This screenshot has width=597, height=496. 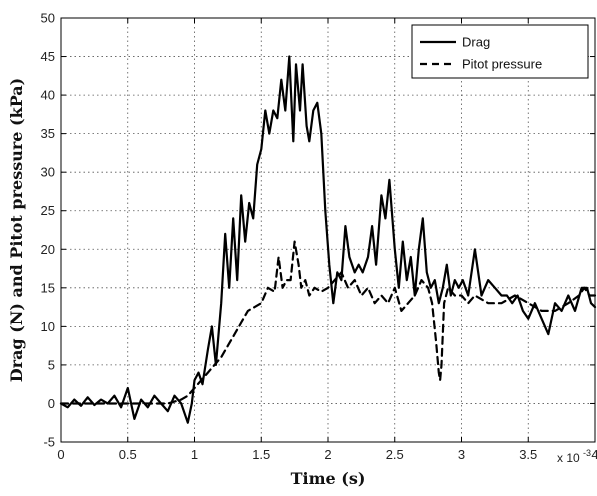 What do you see at coordinates (48, 287) in the screenshot?
I see `y-tick-label: 15` at bounding box center [48, 287].